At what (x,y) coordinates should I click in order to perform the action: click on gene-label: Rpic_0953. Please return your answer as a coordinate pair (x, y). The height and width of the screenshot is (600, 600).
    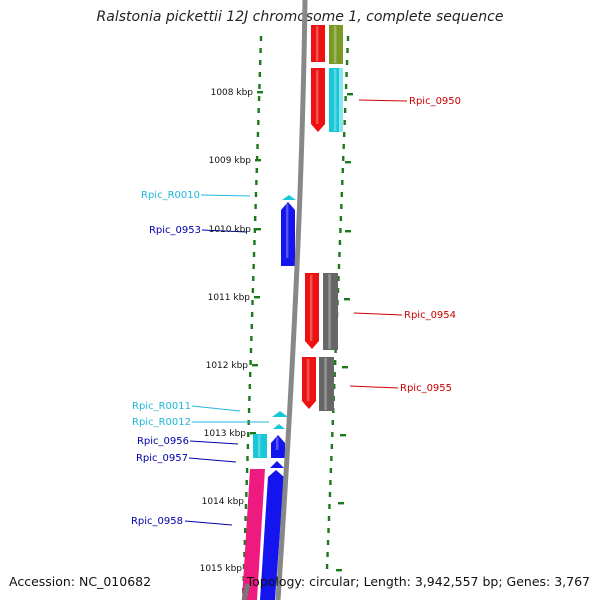
    Looking at the image, I should click on (175, 230).